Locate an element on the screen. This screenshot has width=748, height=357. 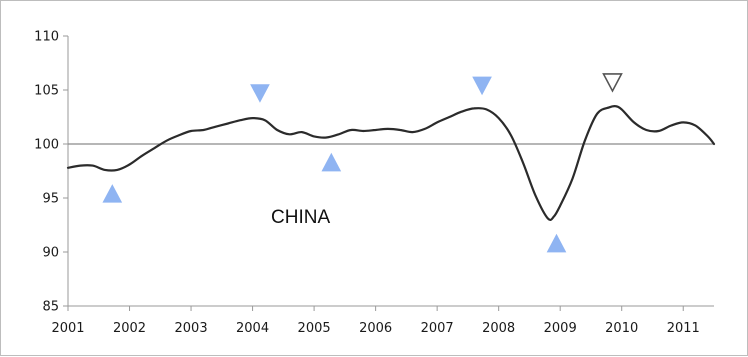
x-tick-label: 2004 is located at coordinates (252, 328).